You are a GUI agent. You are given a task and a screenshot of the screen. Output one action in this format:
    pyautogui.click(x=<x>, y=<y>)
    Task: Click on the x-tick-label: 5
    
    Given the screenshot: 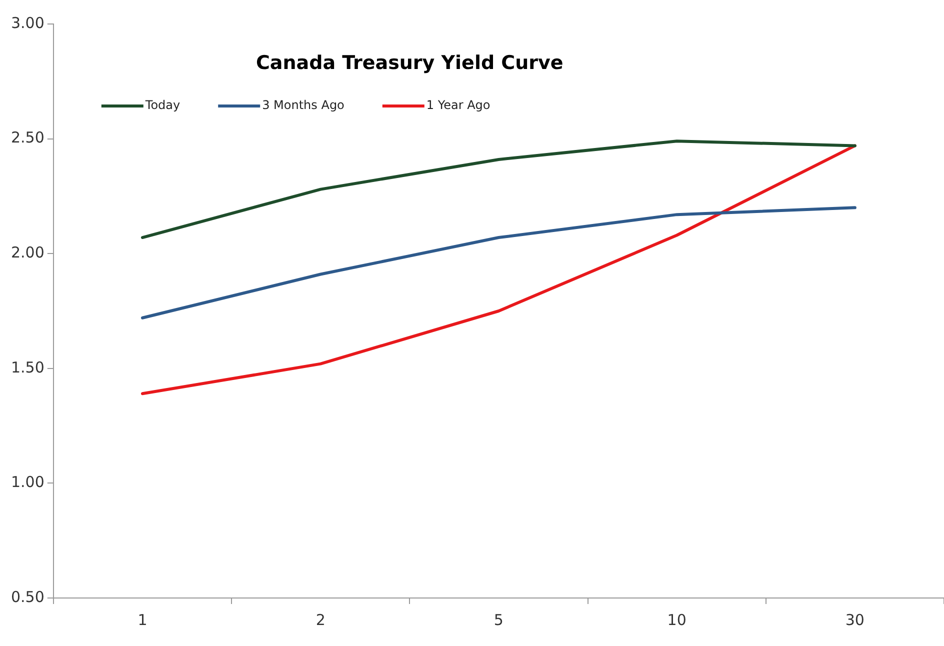 What is the action you would take?
    pyautogui.click(x=499, y=619)
    